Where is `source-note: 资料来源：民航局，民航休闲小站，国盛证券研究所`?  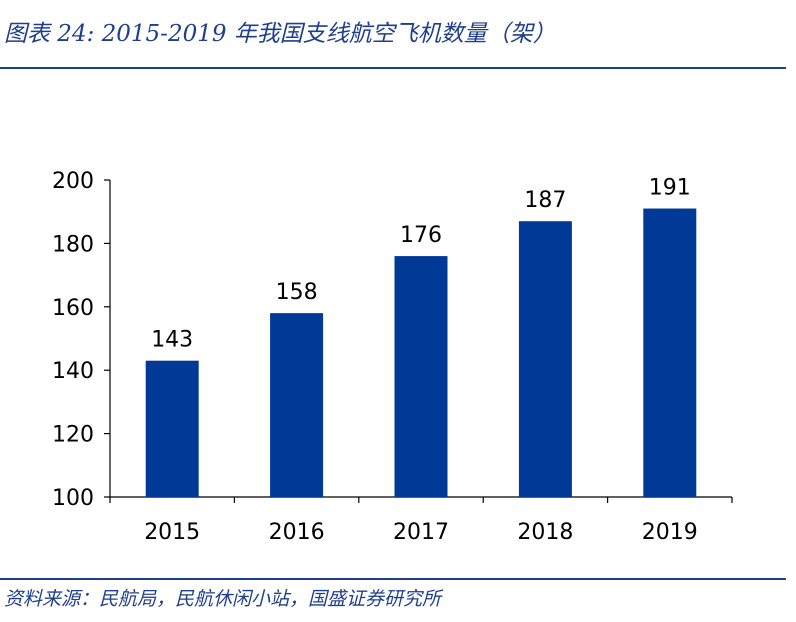
source-note: 资料来源：民航局，民航休闲小站，国盛证券研究所 is located at coordinates (223, 599).